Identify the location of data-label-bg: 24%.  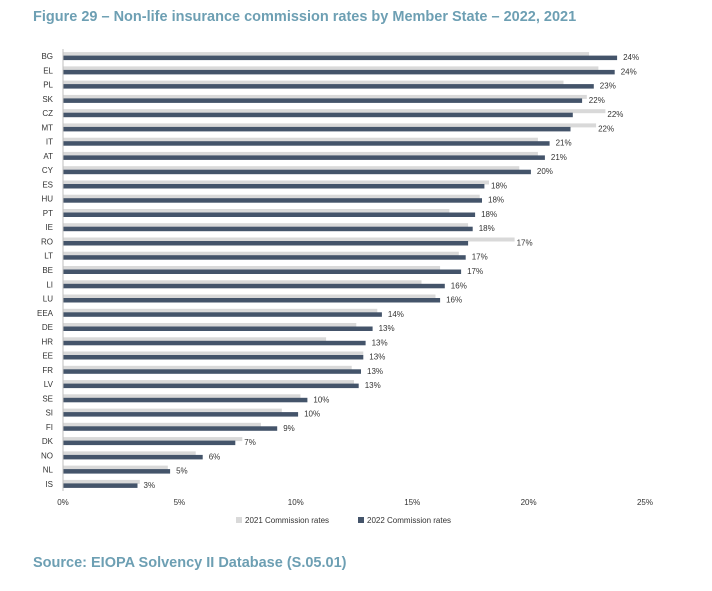
(631, 57).